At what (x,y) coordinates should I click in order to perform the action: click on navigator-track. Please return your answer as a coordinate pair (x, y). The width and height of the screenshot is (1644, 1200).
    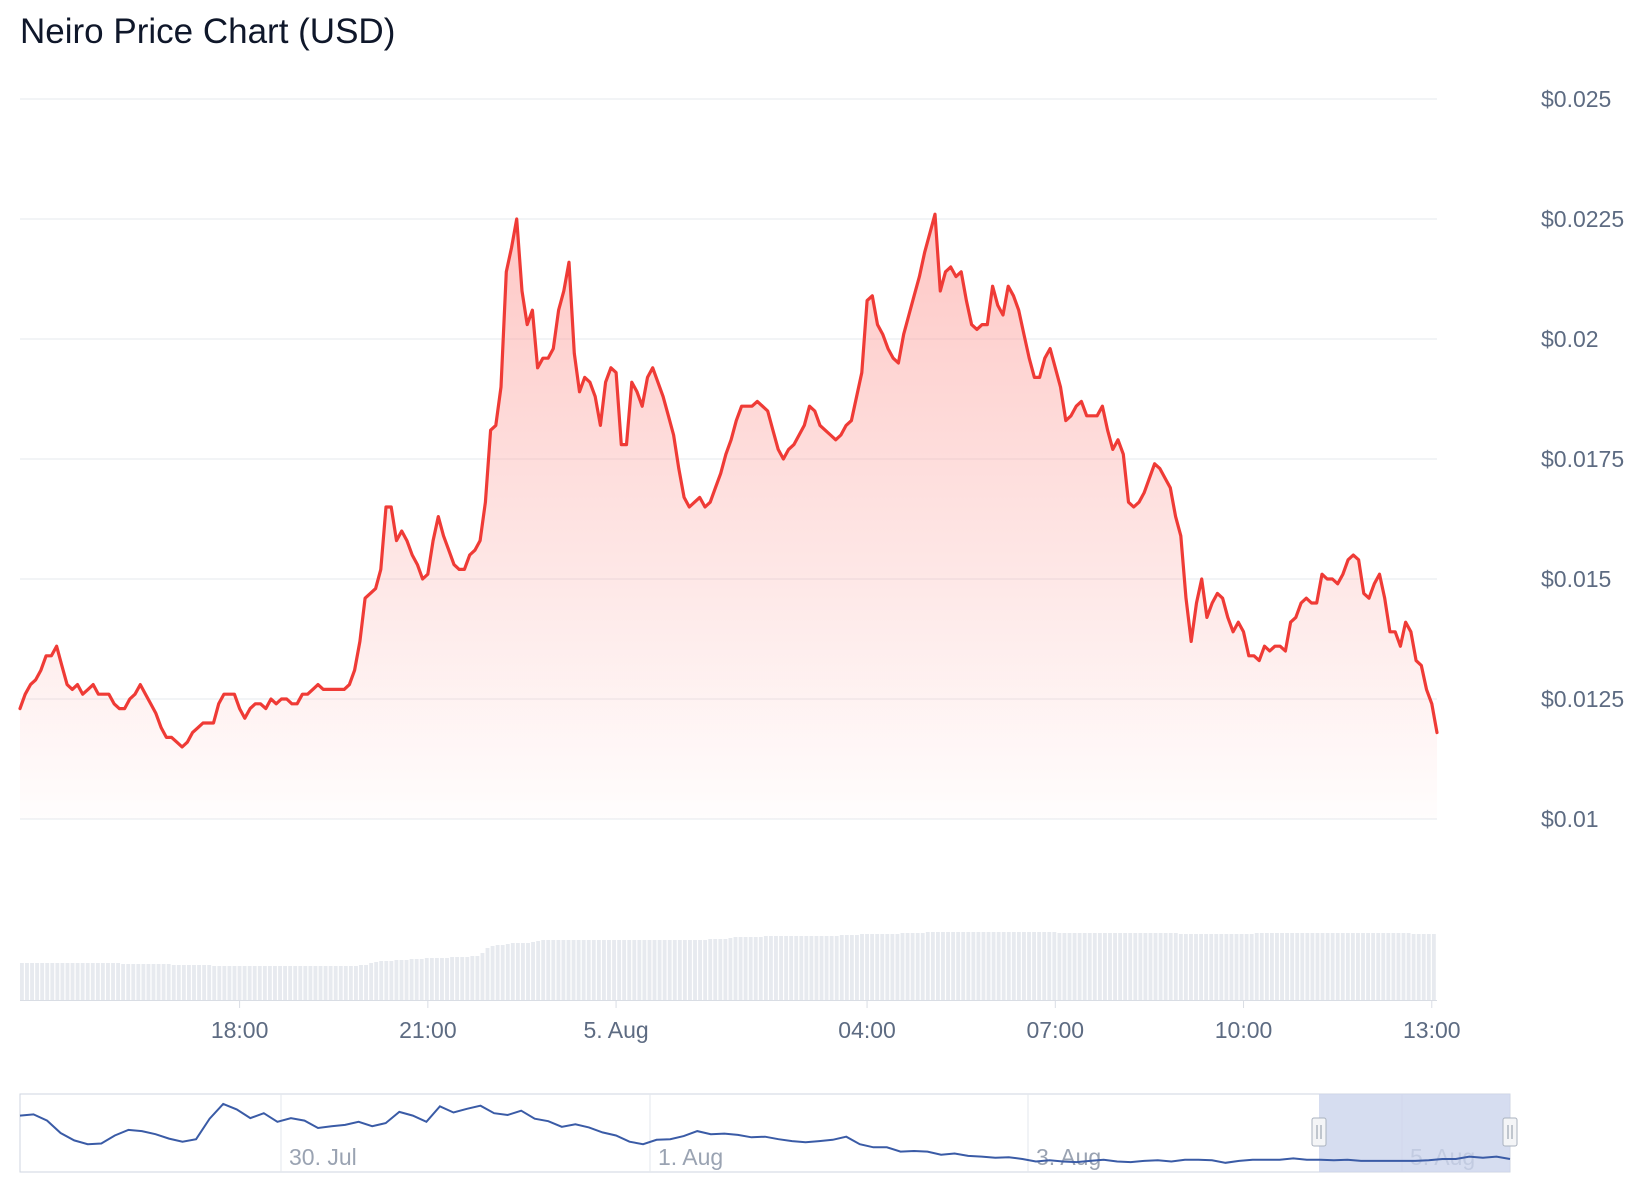
    Looking at the image, I should click on (765, 1133).